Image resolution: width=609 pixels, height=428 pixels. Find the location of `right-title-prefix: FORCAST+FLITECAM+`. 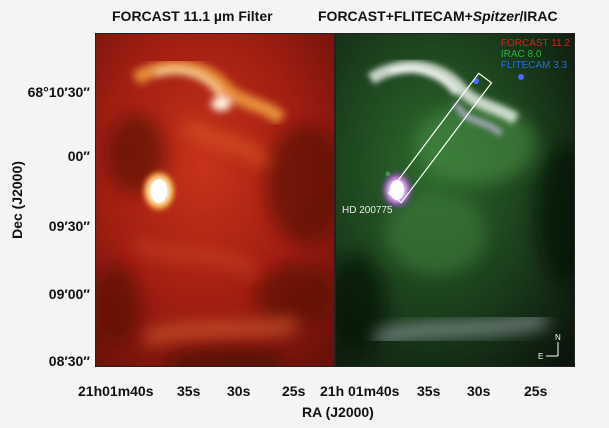

right-title-prefix: FORCAST+FLITECAM+ is located at coordinates (395, 16).